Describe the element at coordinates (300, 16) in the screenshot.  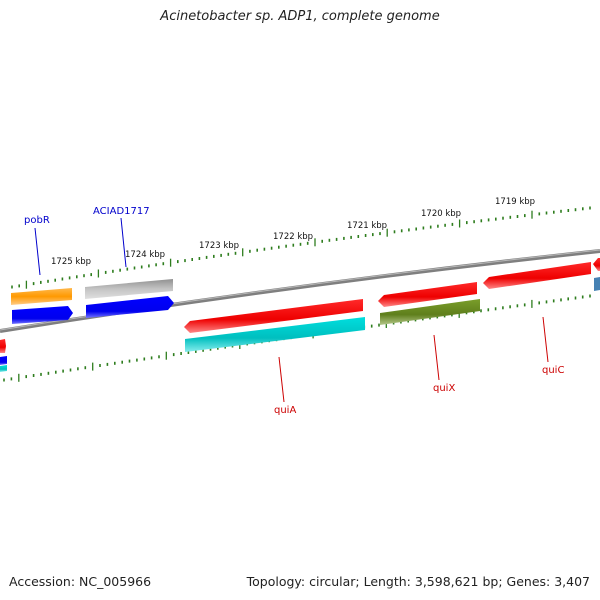
I see `map-title: Acinetobacter sp. ADP1, complete genome` at that location.